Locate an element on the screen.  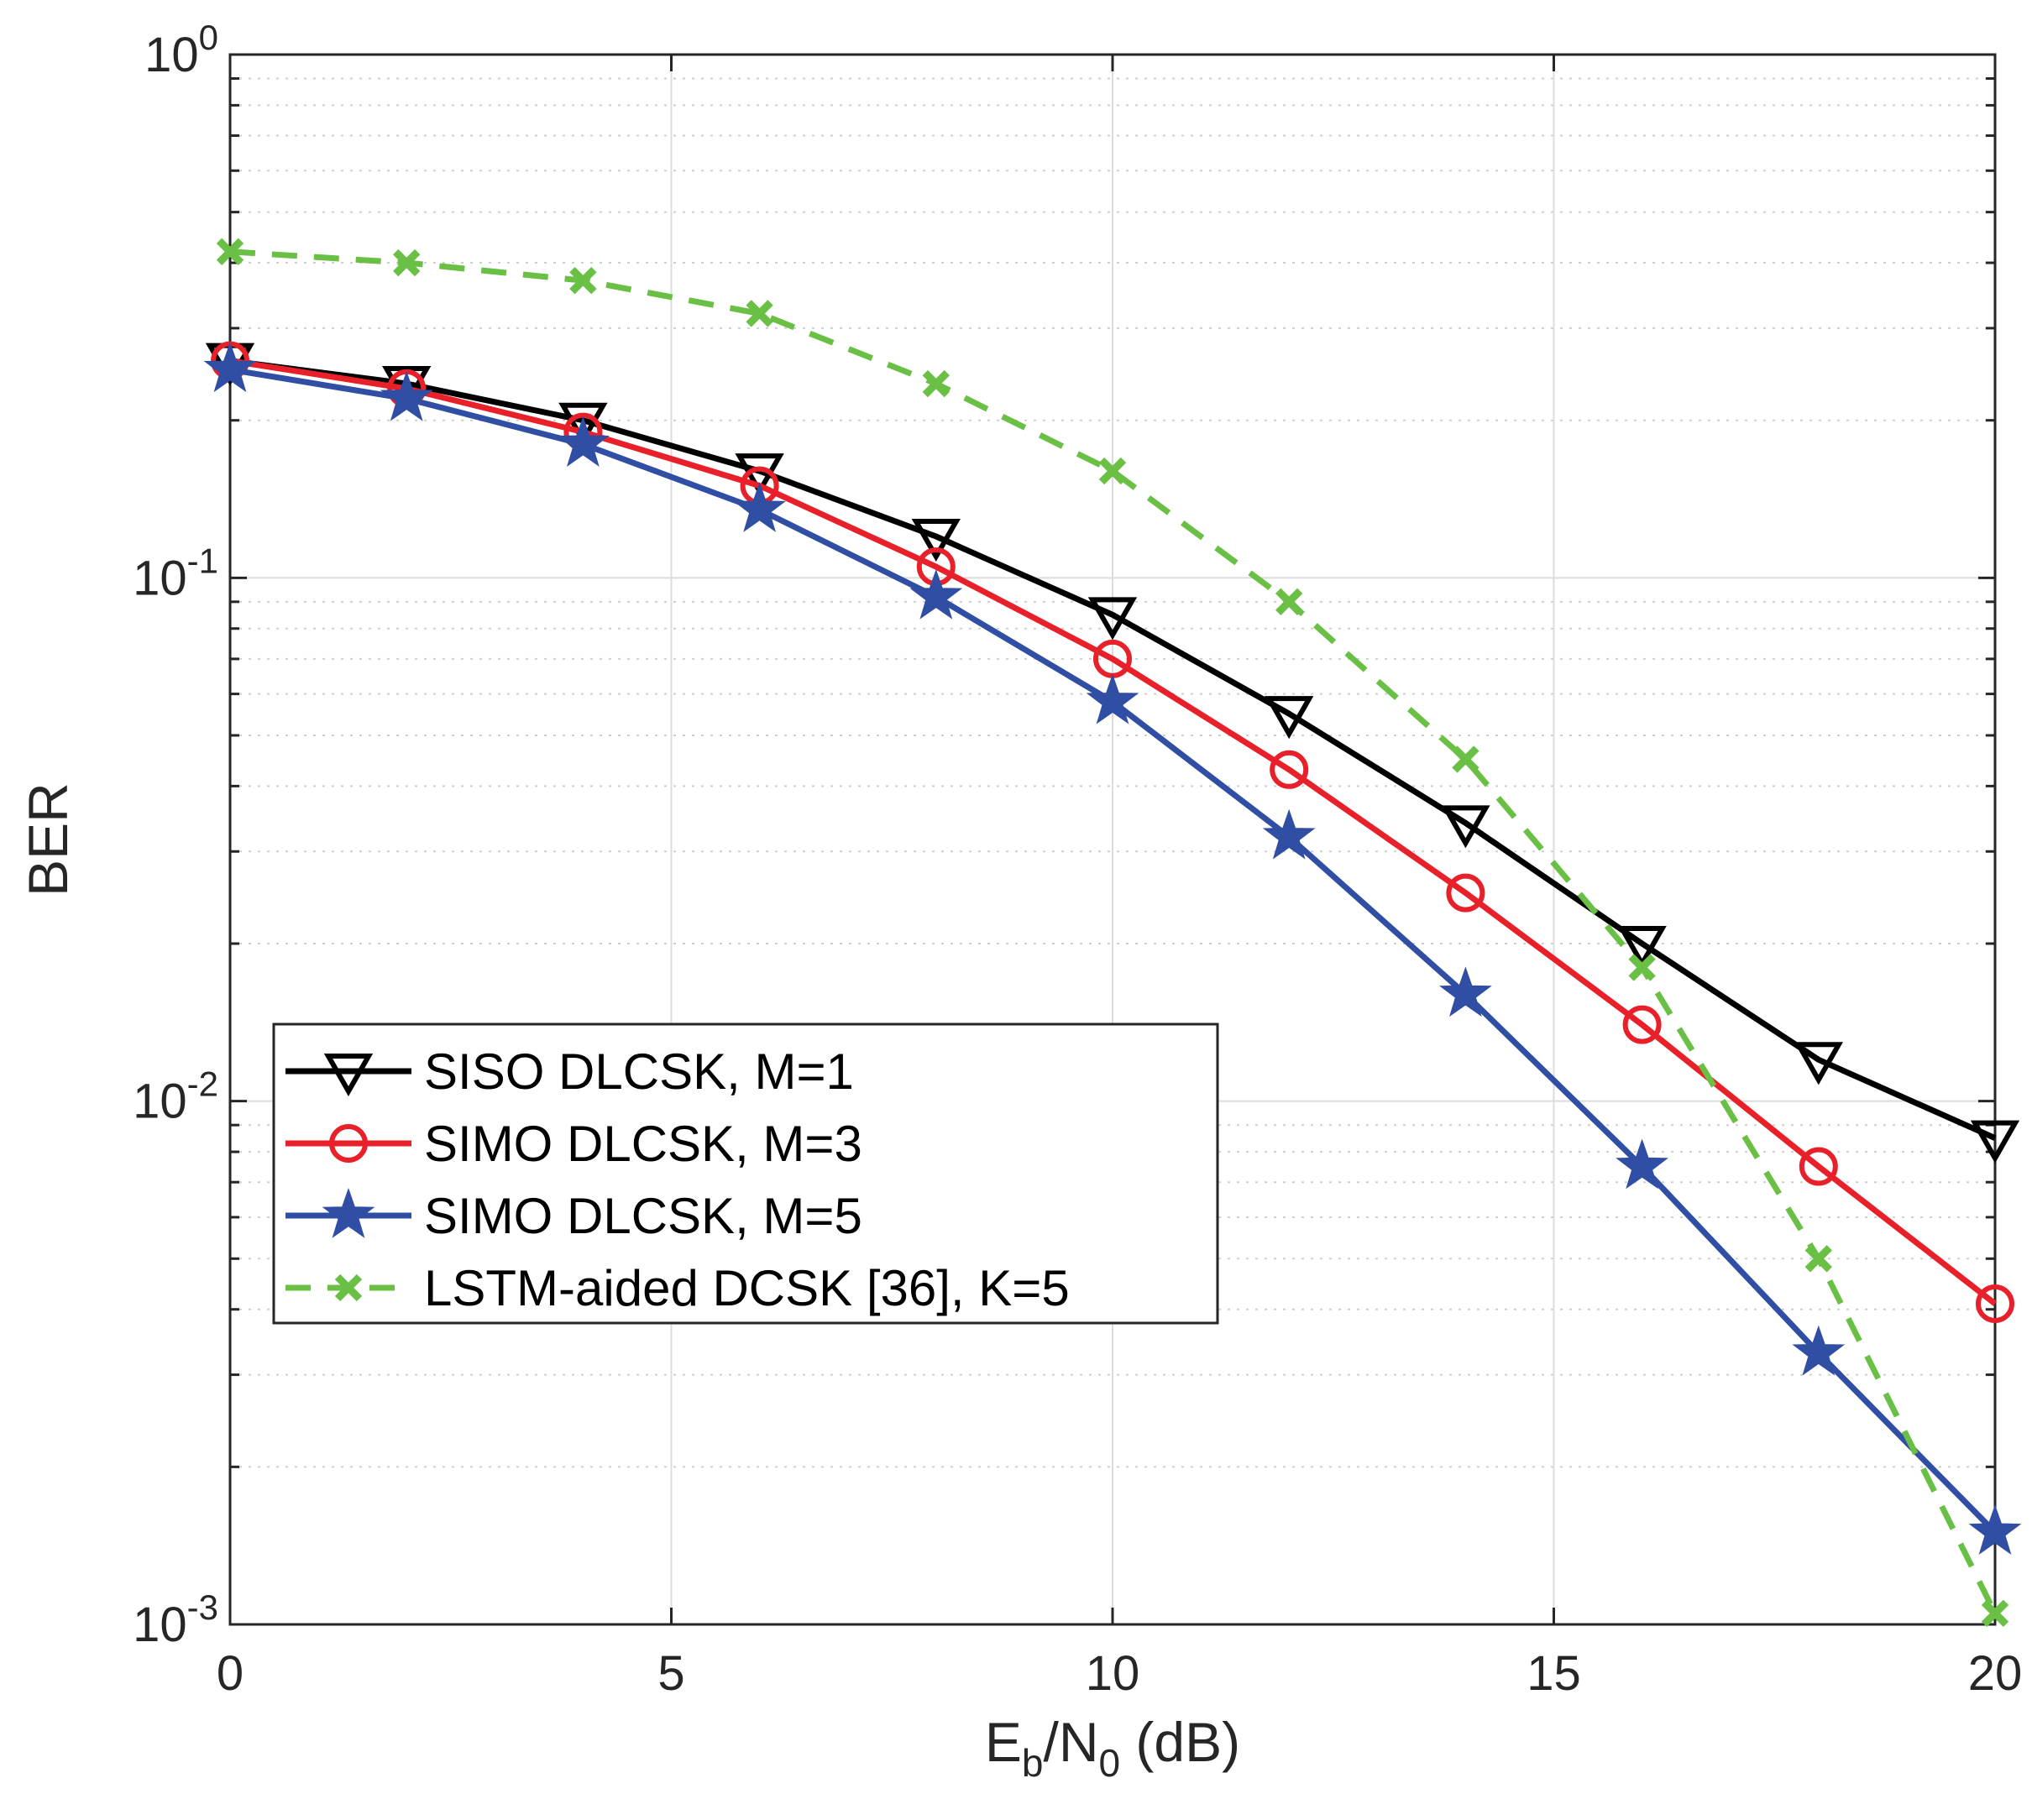
y-tick-exponent: 0 is located at coordinates (208, 37).